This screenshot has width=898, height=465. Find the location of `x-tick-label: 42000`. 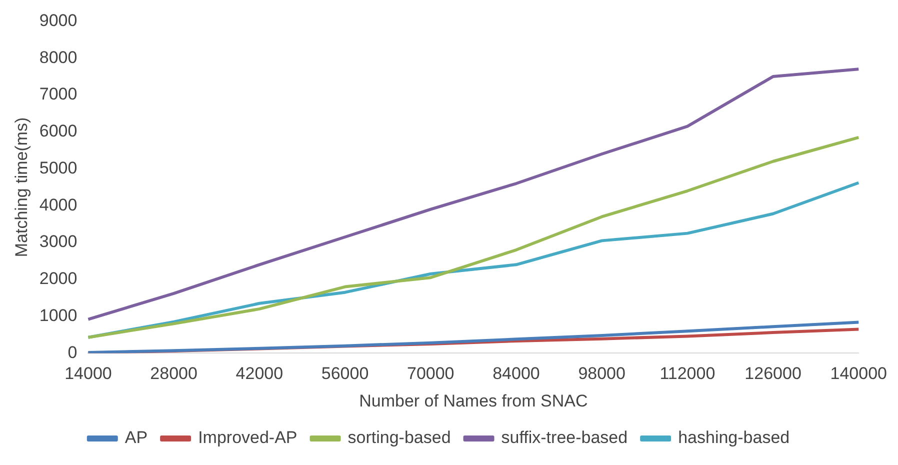

x-tick-label: 42000 is located at coordinates (260, 374).